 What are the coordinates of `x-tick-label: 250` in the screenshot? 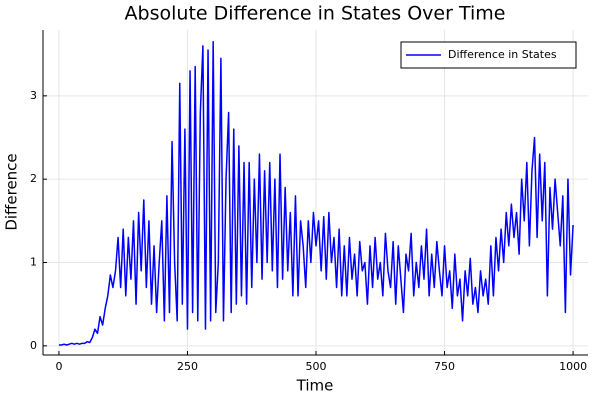 It's located at (187, 366).